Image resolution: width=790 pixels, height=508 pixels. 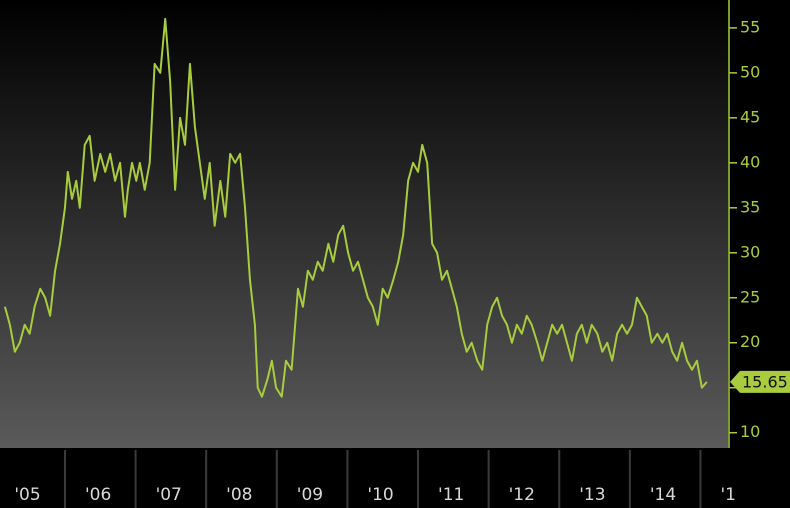 What do you see at coordinates (750, 341) in the screenshot?
I see `y-tick-label: 20` at bounding box center [750, 341].